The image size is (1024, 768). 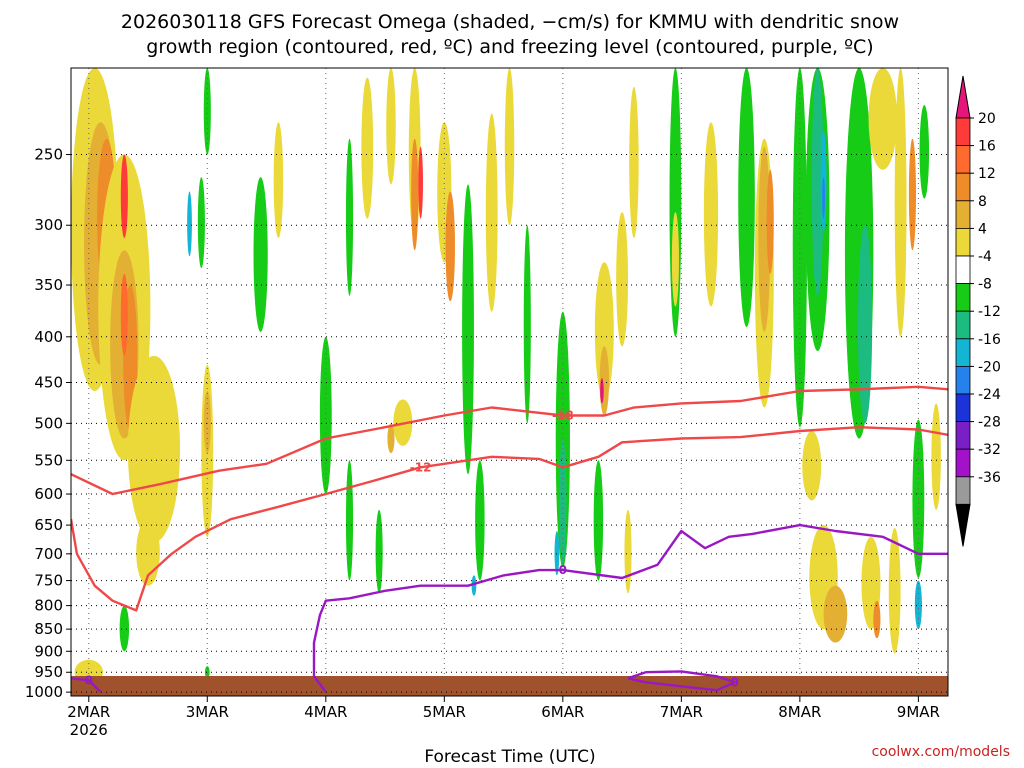 I want to click on y-tick-label: 350, so click(x=48, y=285).